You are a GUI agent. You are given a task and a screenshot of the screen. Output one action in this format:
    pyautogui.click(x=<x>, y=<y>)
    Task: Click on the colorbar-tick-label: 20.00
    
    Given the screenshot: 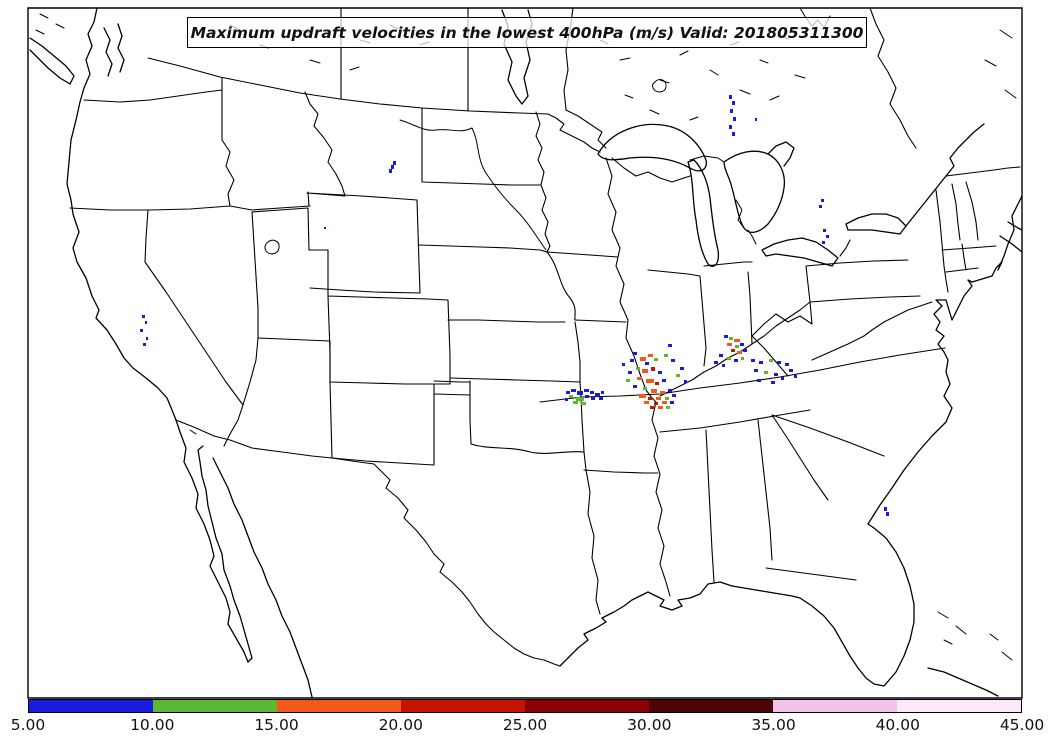 What is the action you would take?
    pyautogui.click(x=400, y=725)
    